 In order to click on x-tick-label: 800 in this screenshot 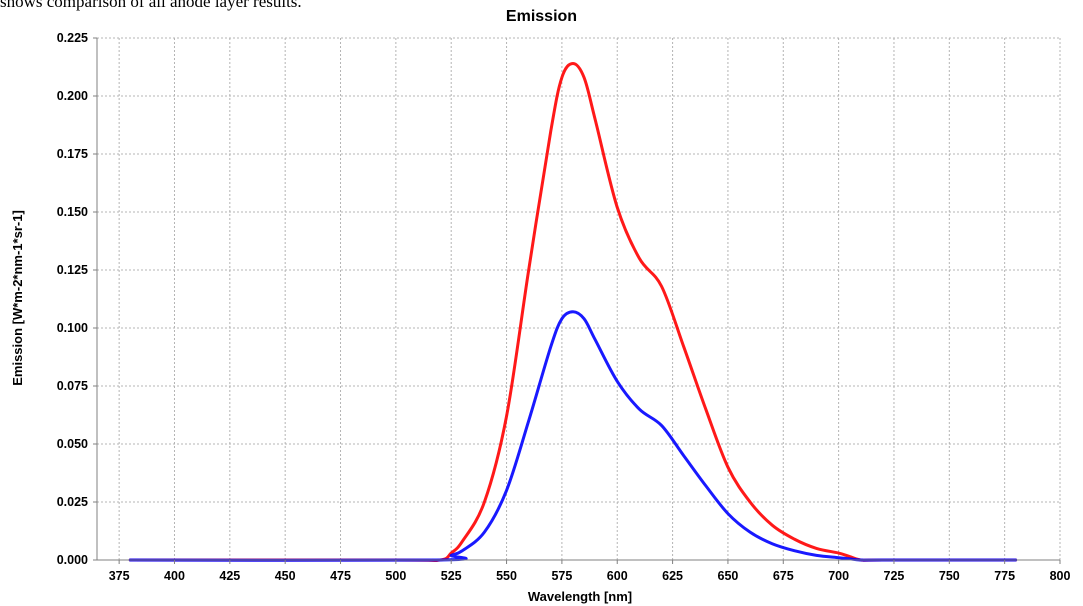, I will do `click(1060, 576)`.